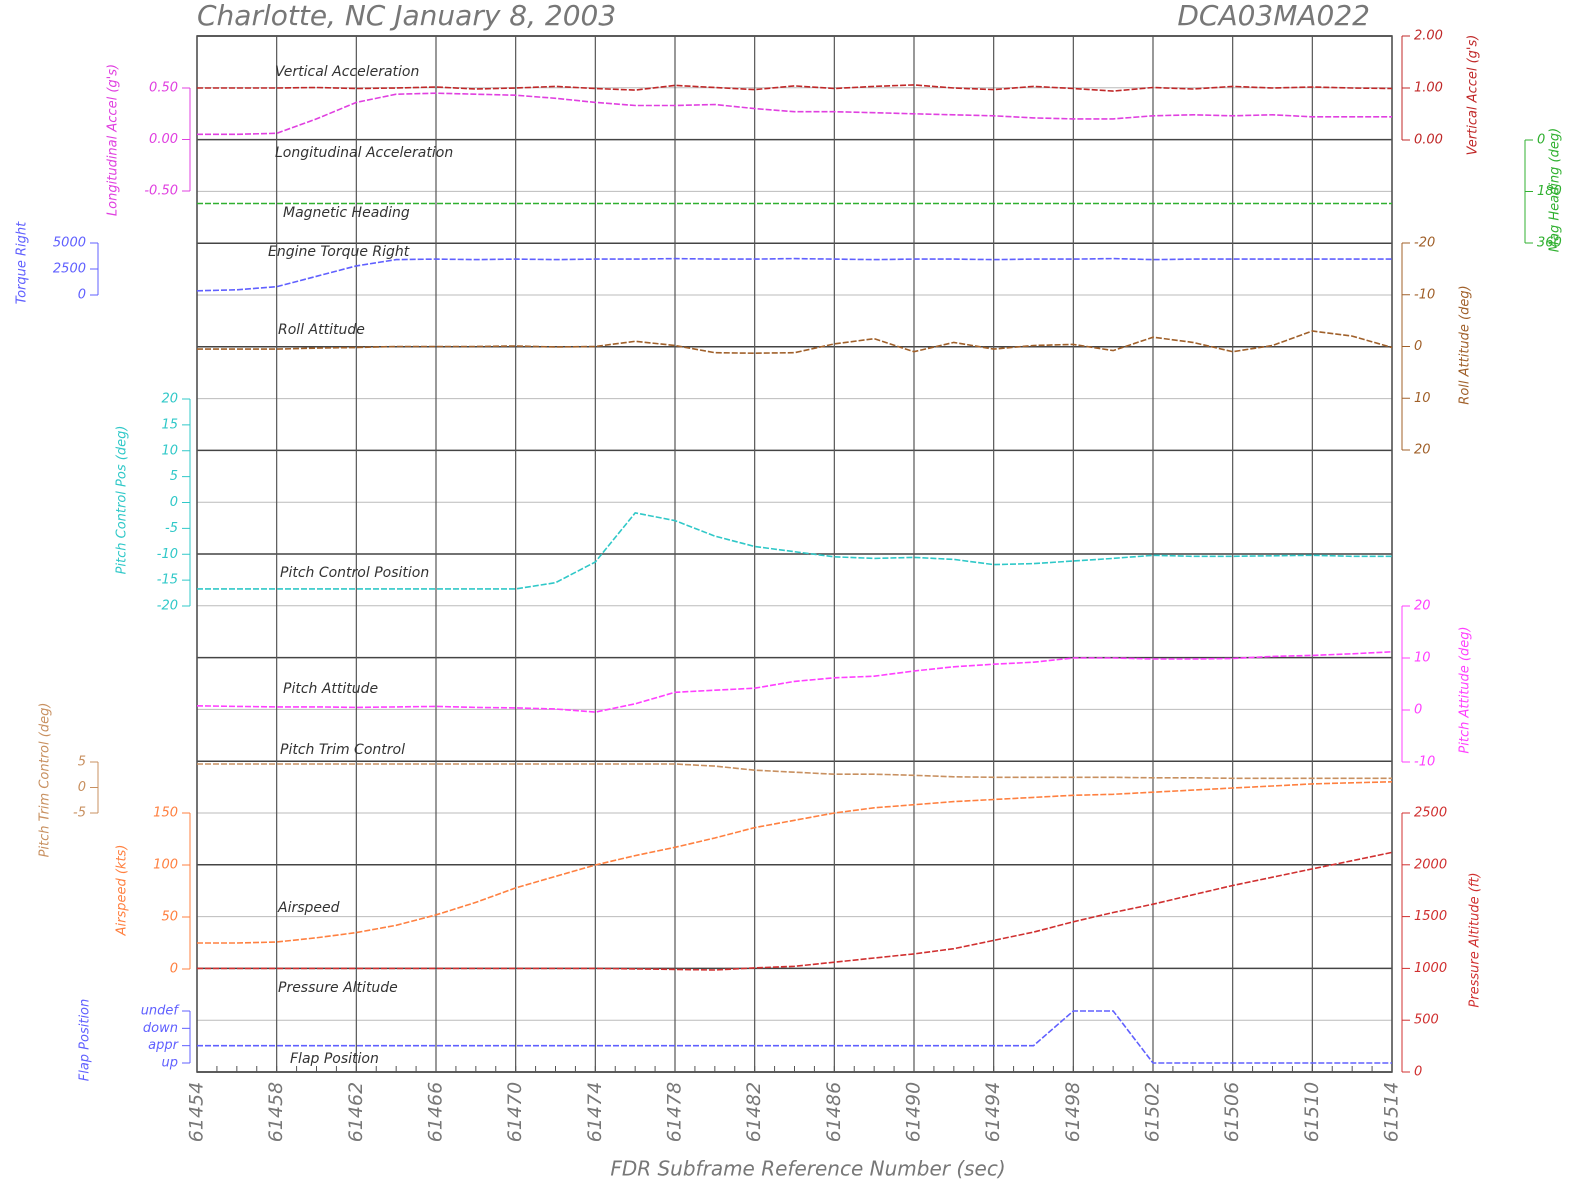  What do you see at coordinates (1465, 344) in the screenshot?
I see `y-axis-label: Roll Attitude (deg)` at bounding box center [1465, 344].